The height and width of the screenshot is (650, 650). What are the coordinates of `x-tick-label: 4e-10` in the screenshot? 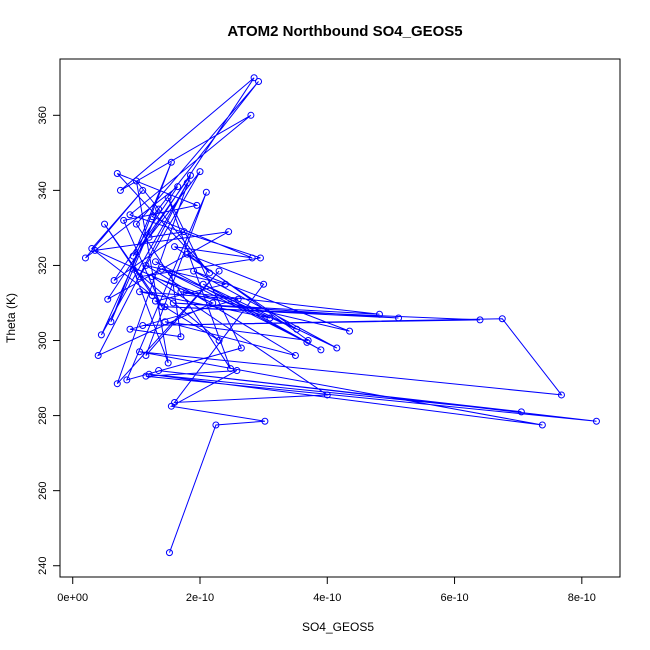 It's located at (327, 598).